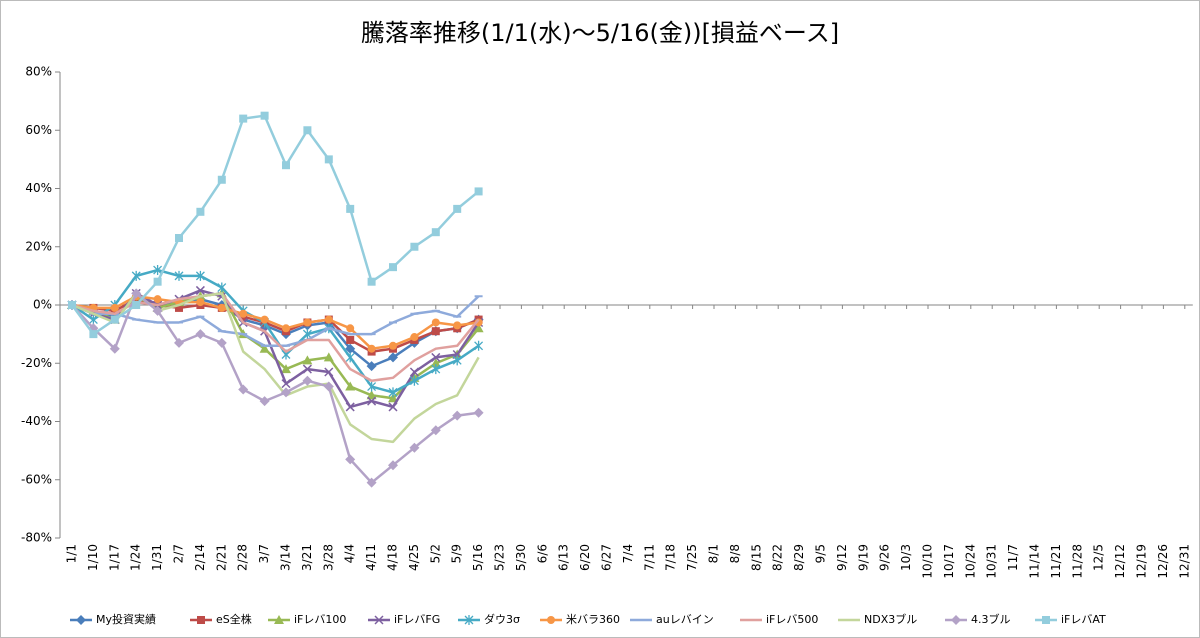  I want to click on x-tick-label: 8/15, so click(756, 557).